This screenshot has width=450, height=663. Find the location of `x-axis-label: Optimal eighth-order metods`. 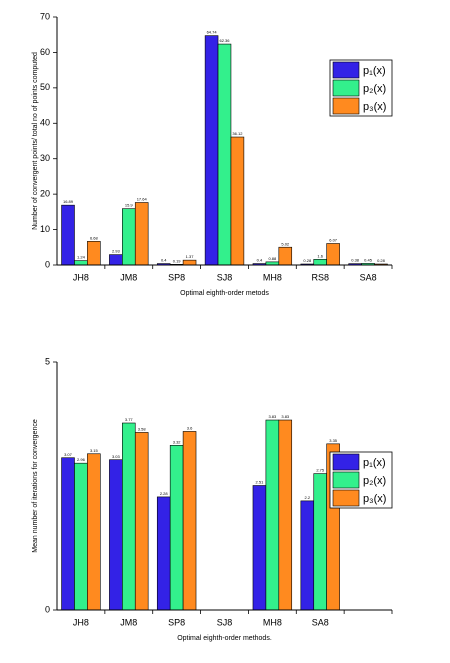

x-axis-label: Optimal eighth-order metods is located at coordinates (224, 293).